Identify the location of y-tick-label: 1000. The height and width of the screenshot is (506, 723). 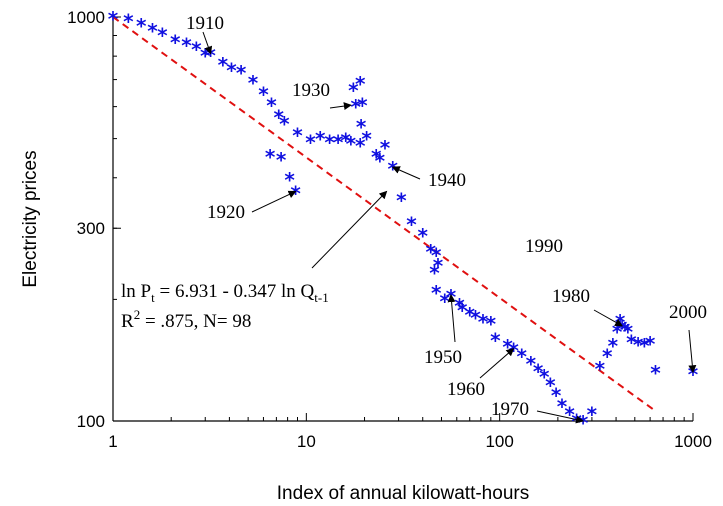
(86, 17).